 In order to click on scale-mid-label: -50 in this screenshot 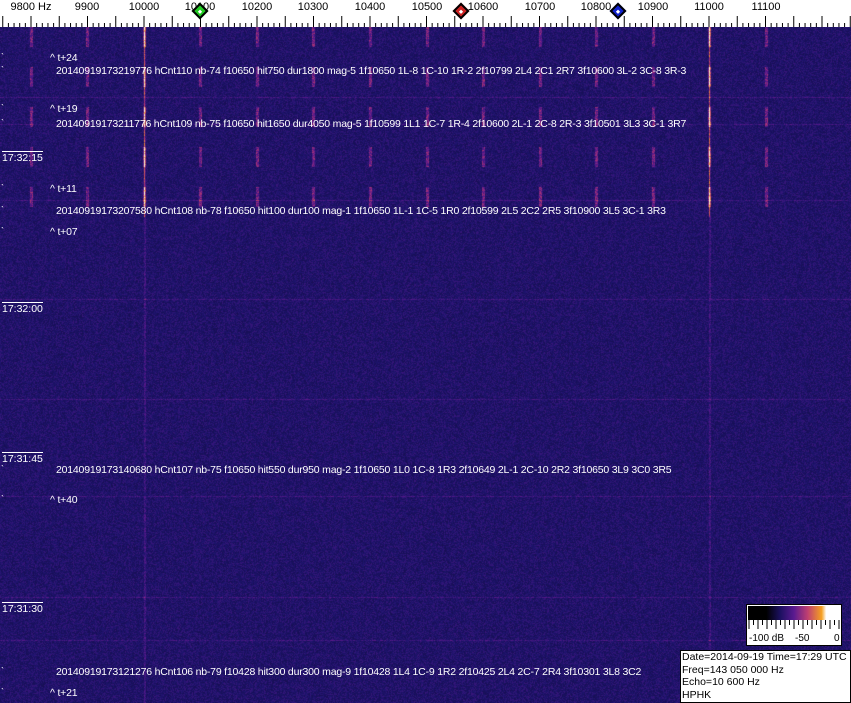, I will do `click(802, 638)`.